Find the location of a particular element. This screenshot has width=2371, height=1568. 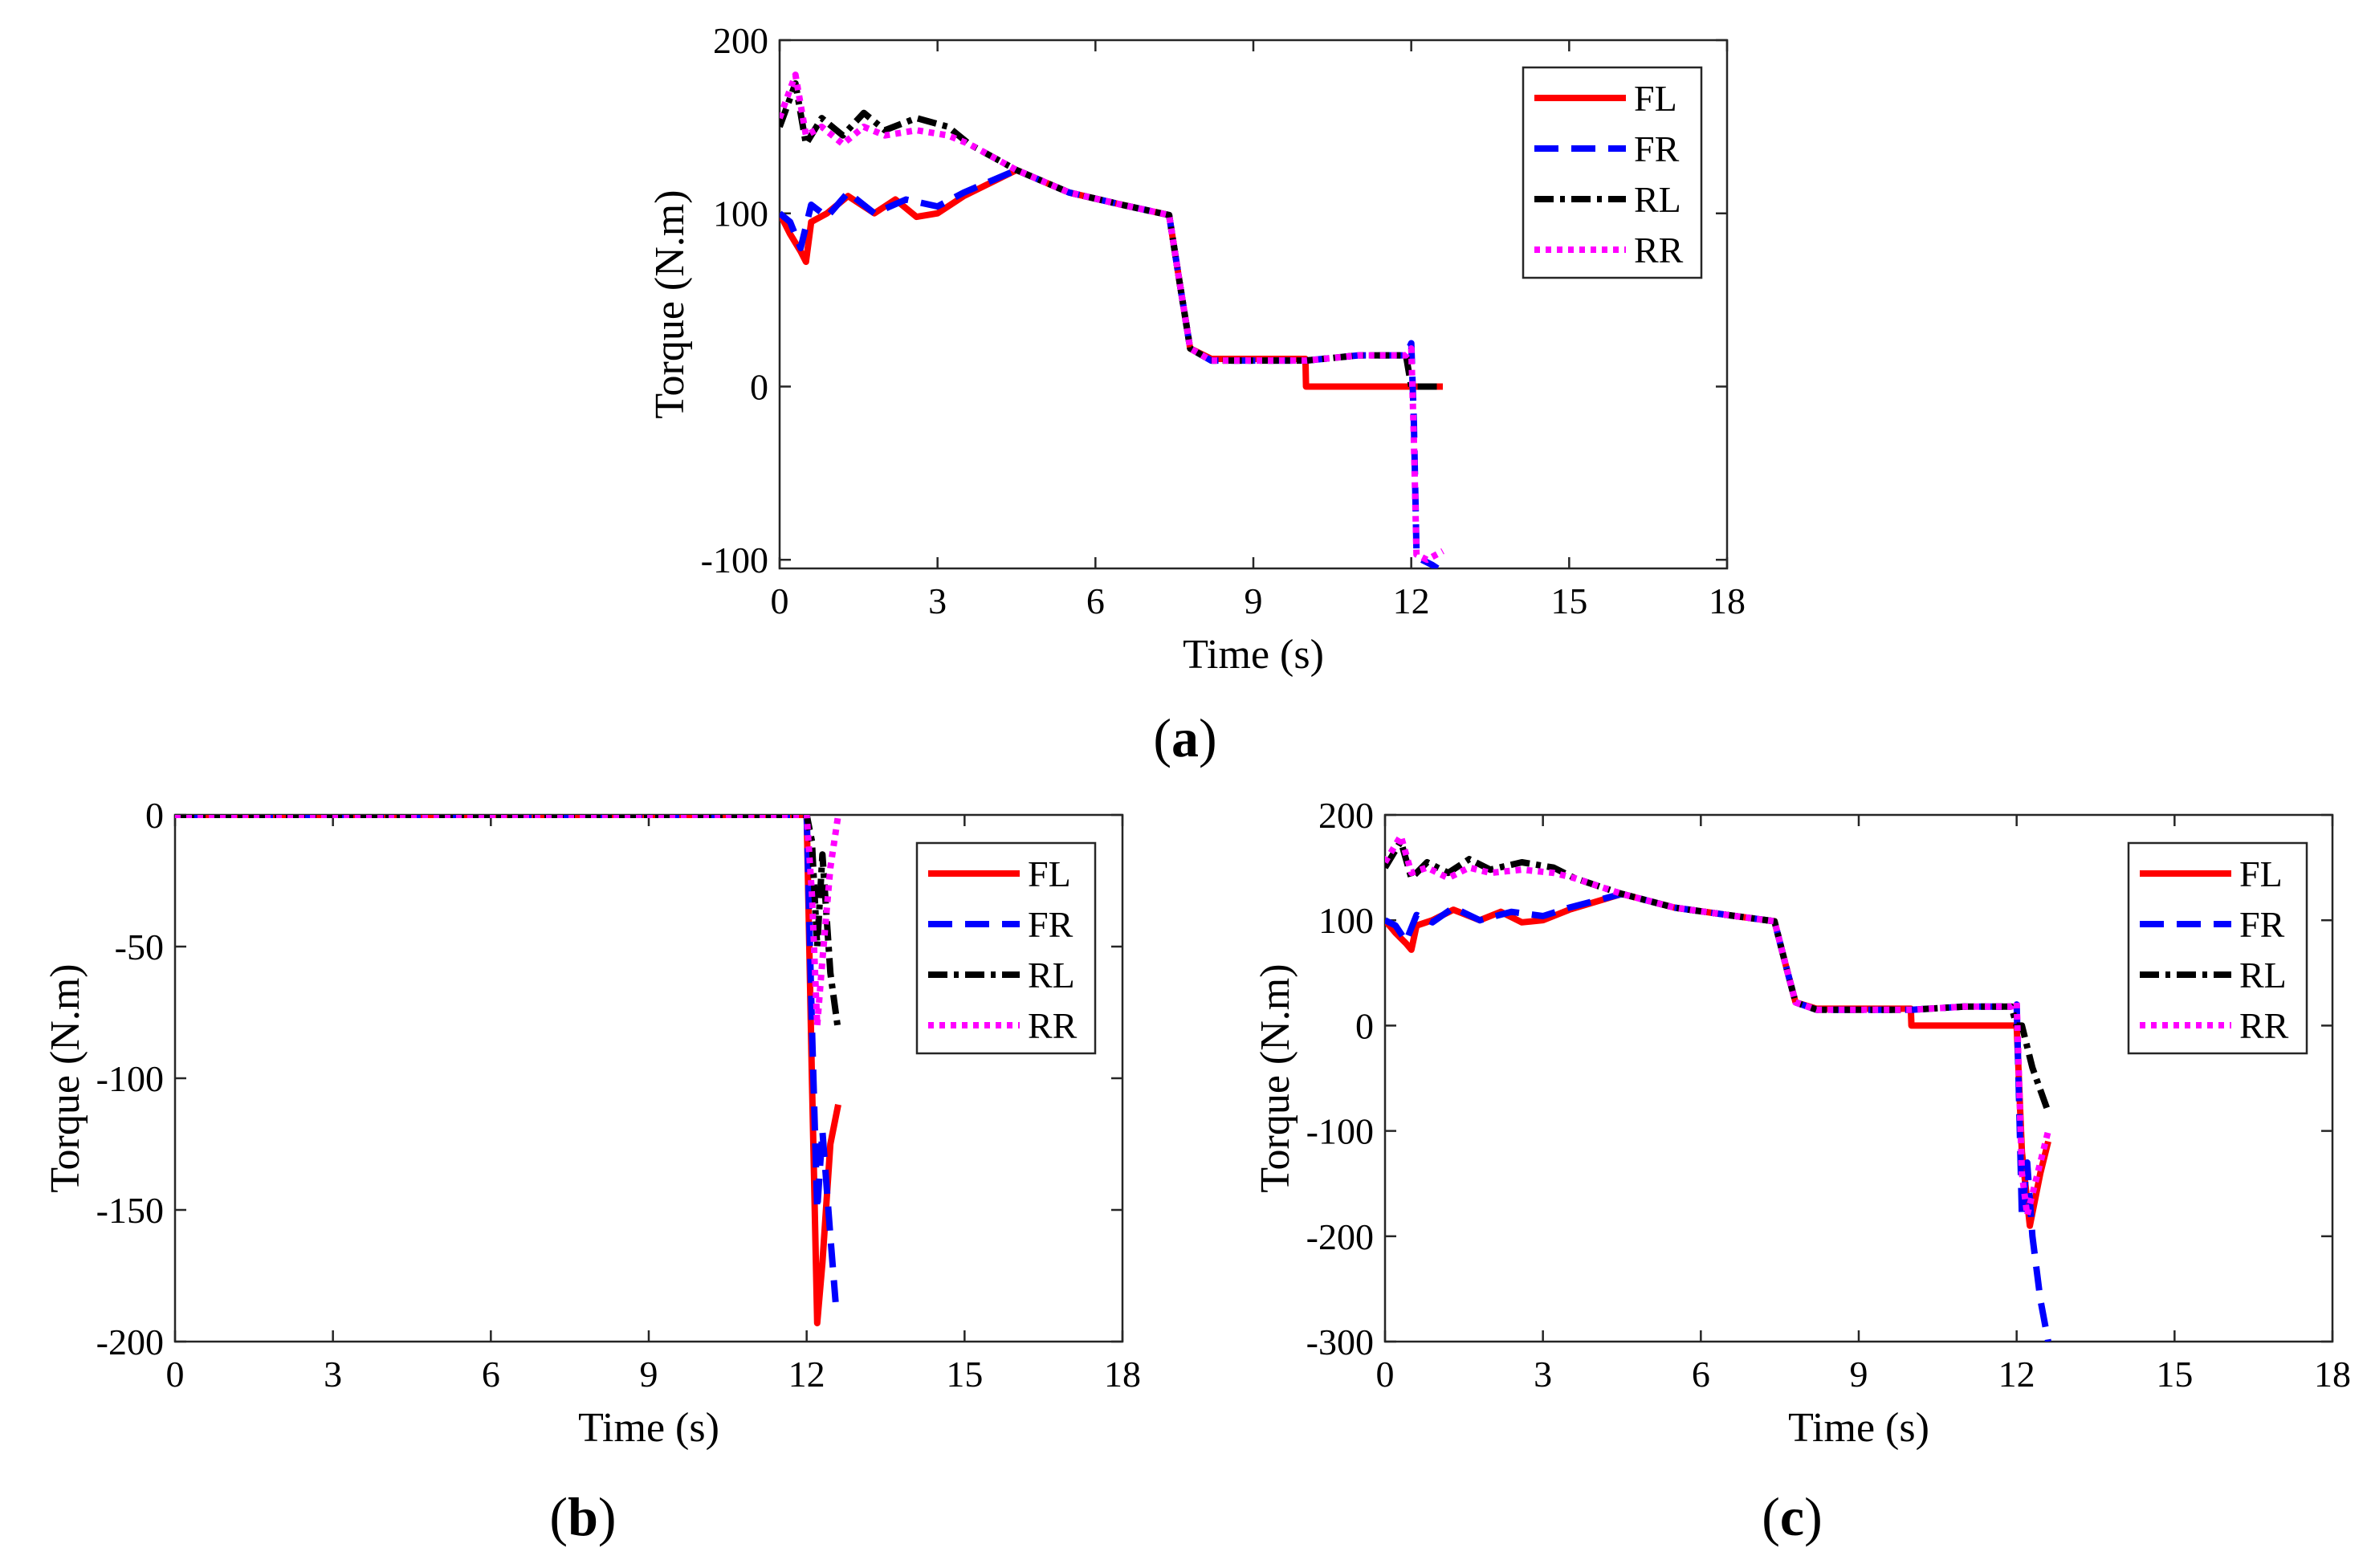

caption-letter: a is located at coordinates (1185, 737).